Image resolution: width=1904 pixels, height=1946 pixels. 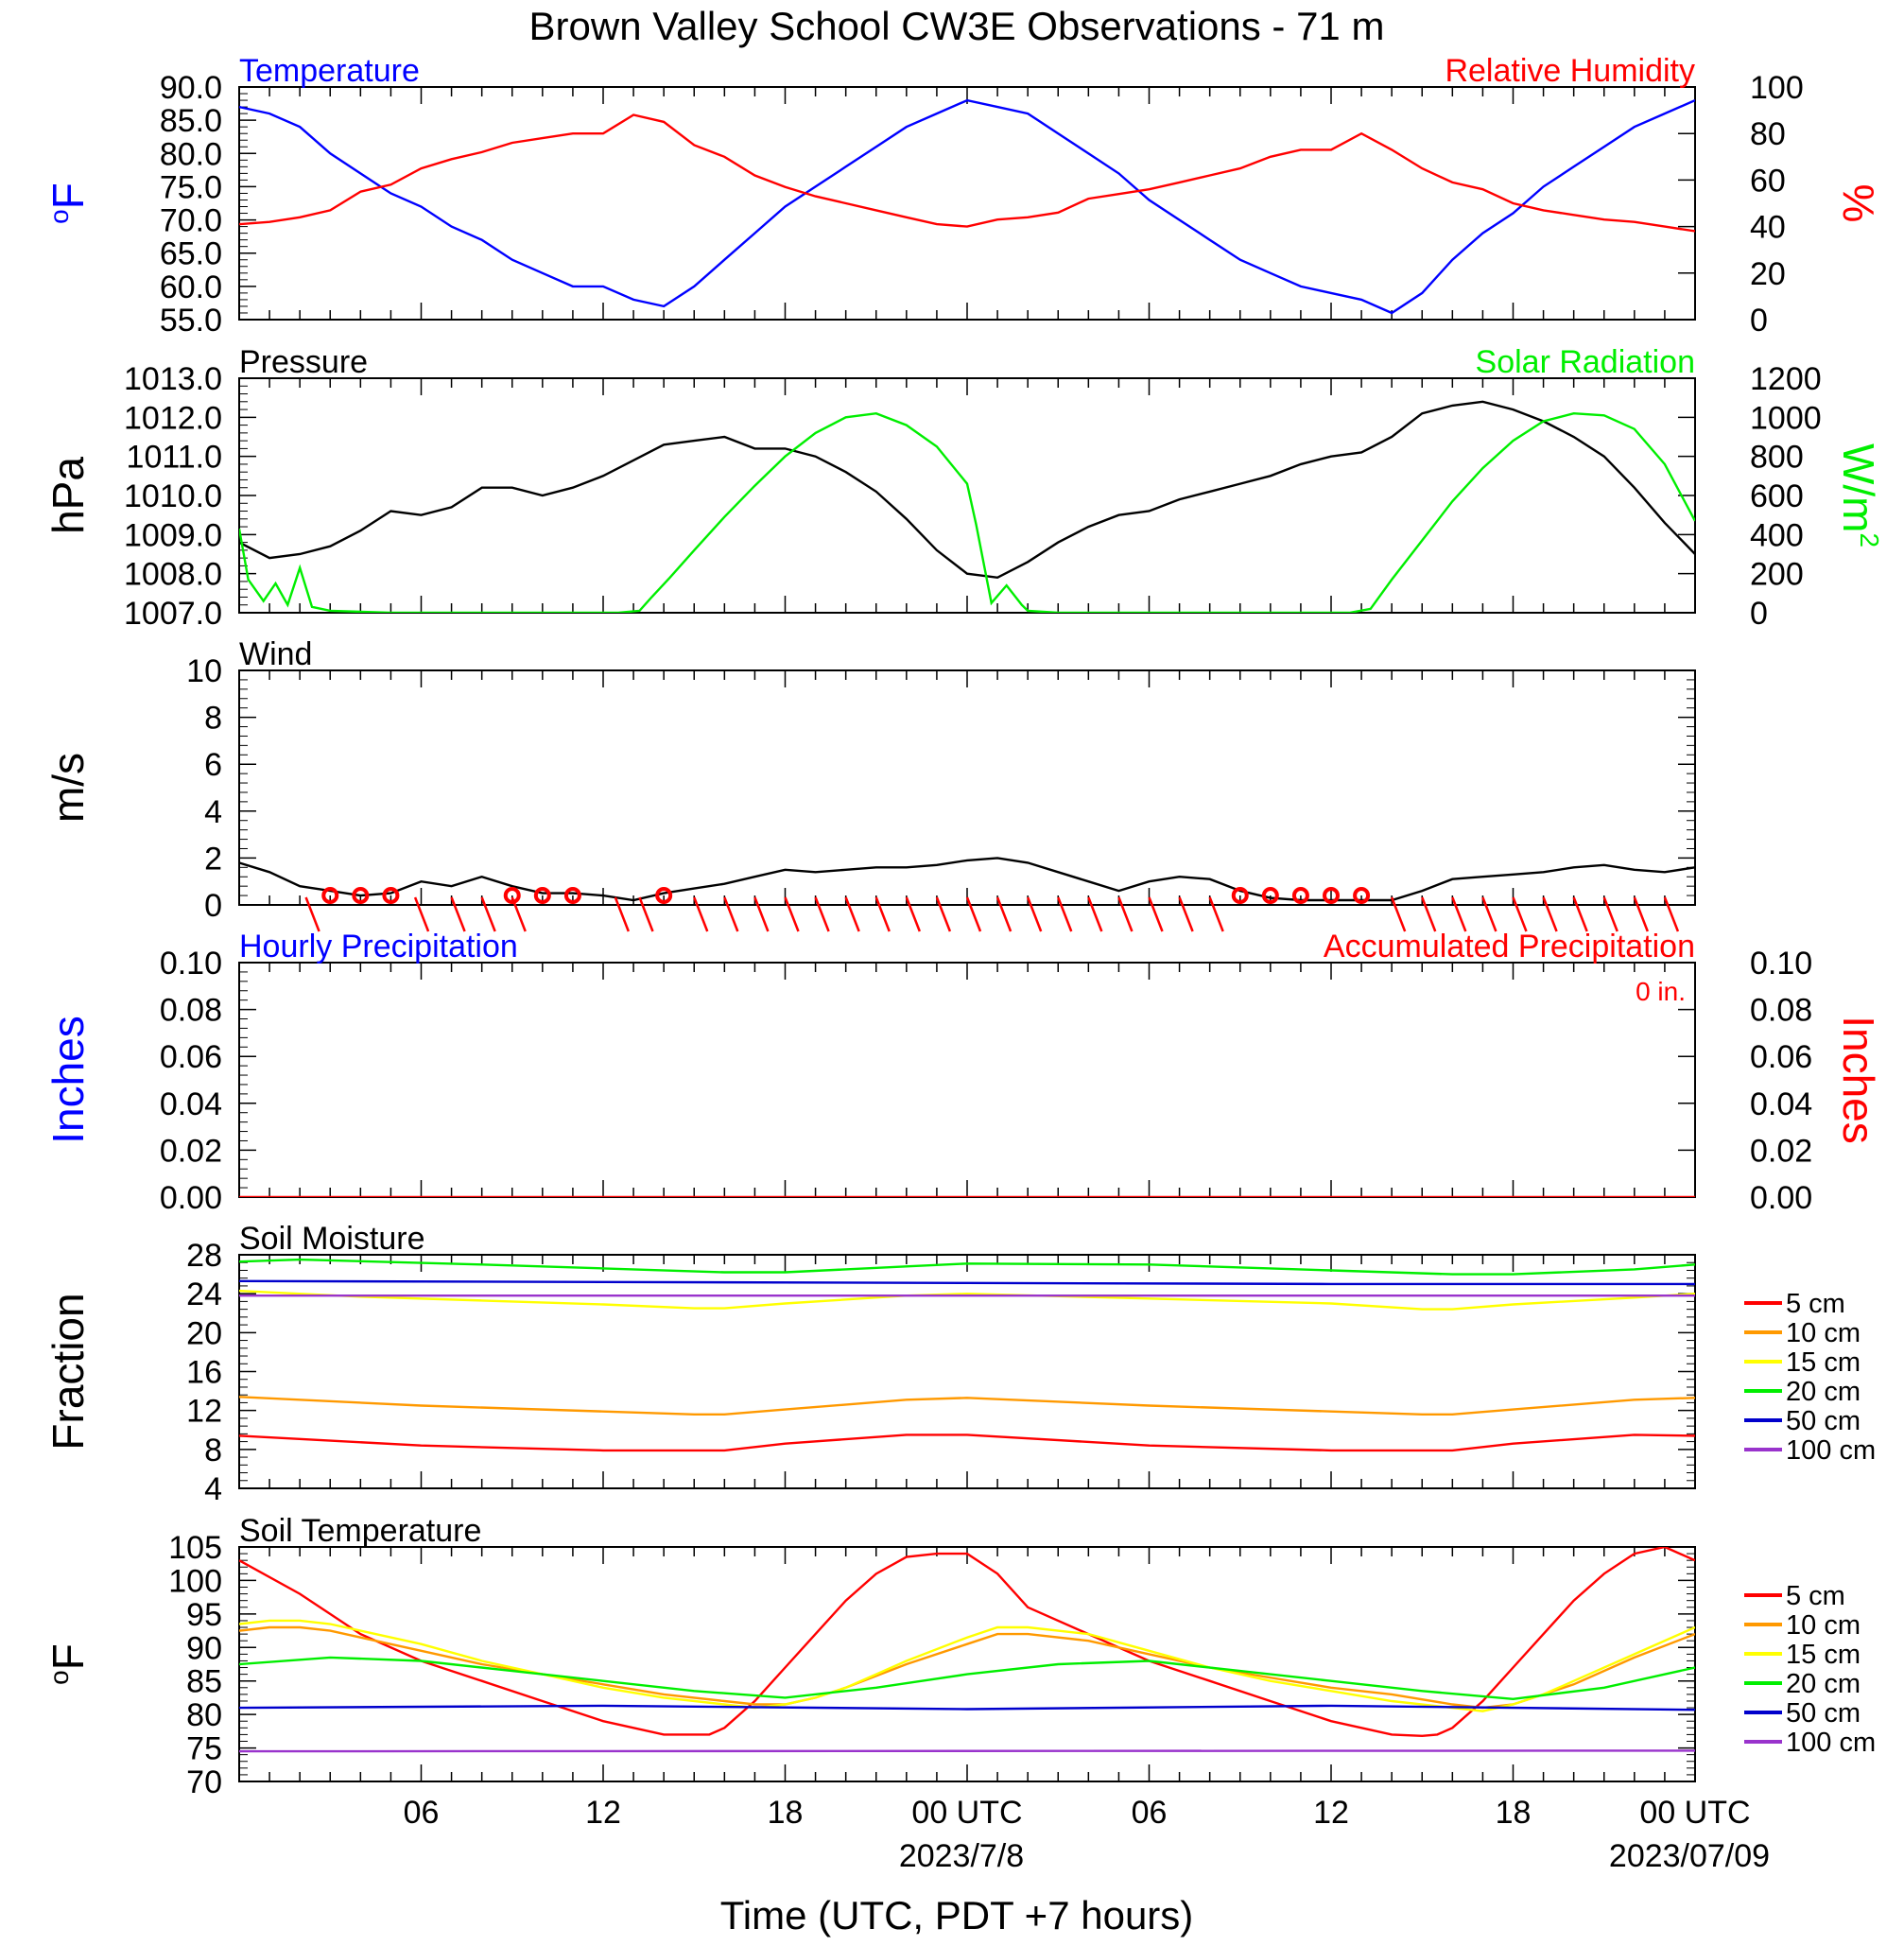 What do you see at coordinates (967, 1708) in the screenshot?
I see `series-line-50-cm` at bounding box center [967, 1708].